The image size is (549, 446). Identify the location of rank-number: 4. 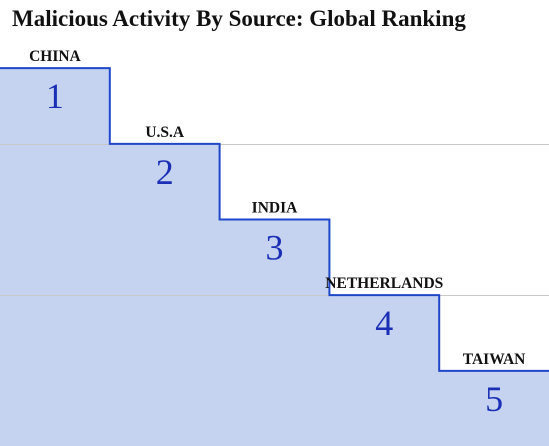
(384, 323).